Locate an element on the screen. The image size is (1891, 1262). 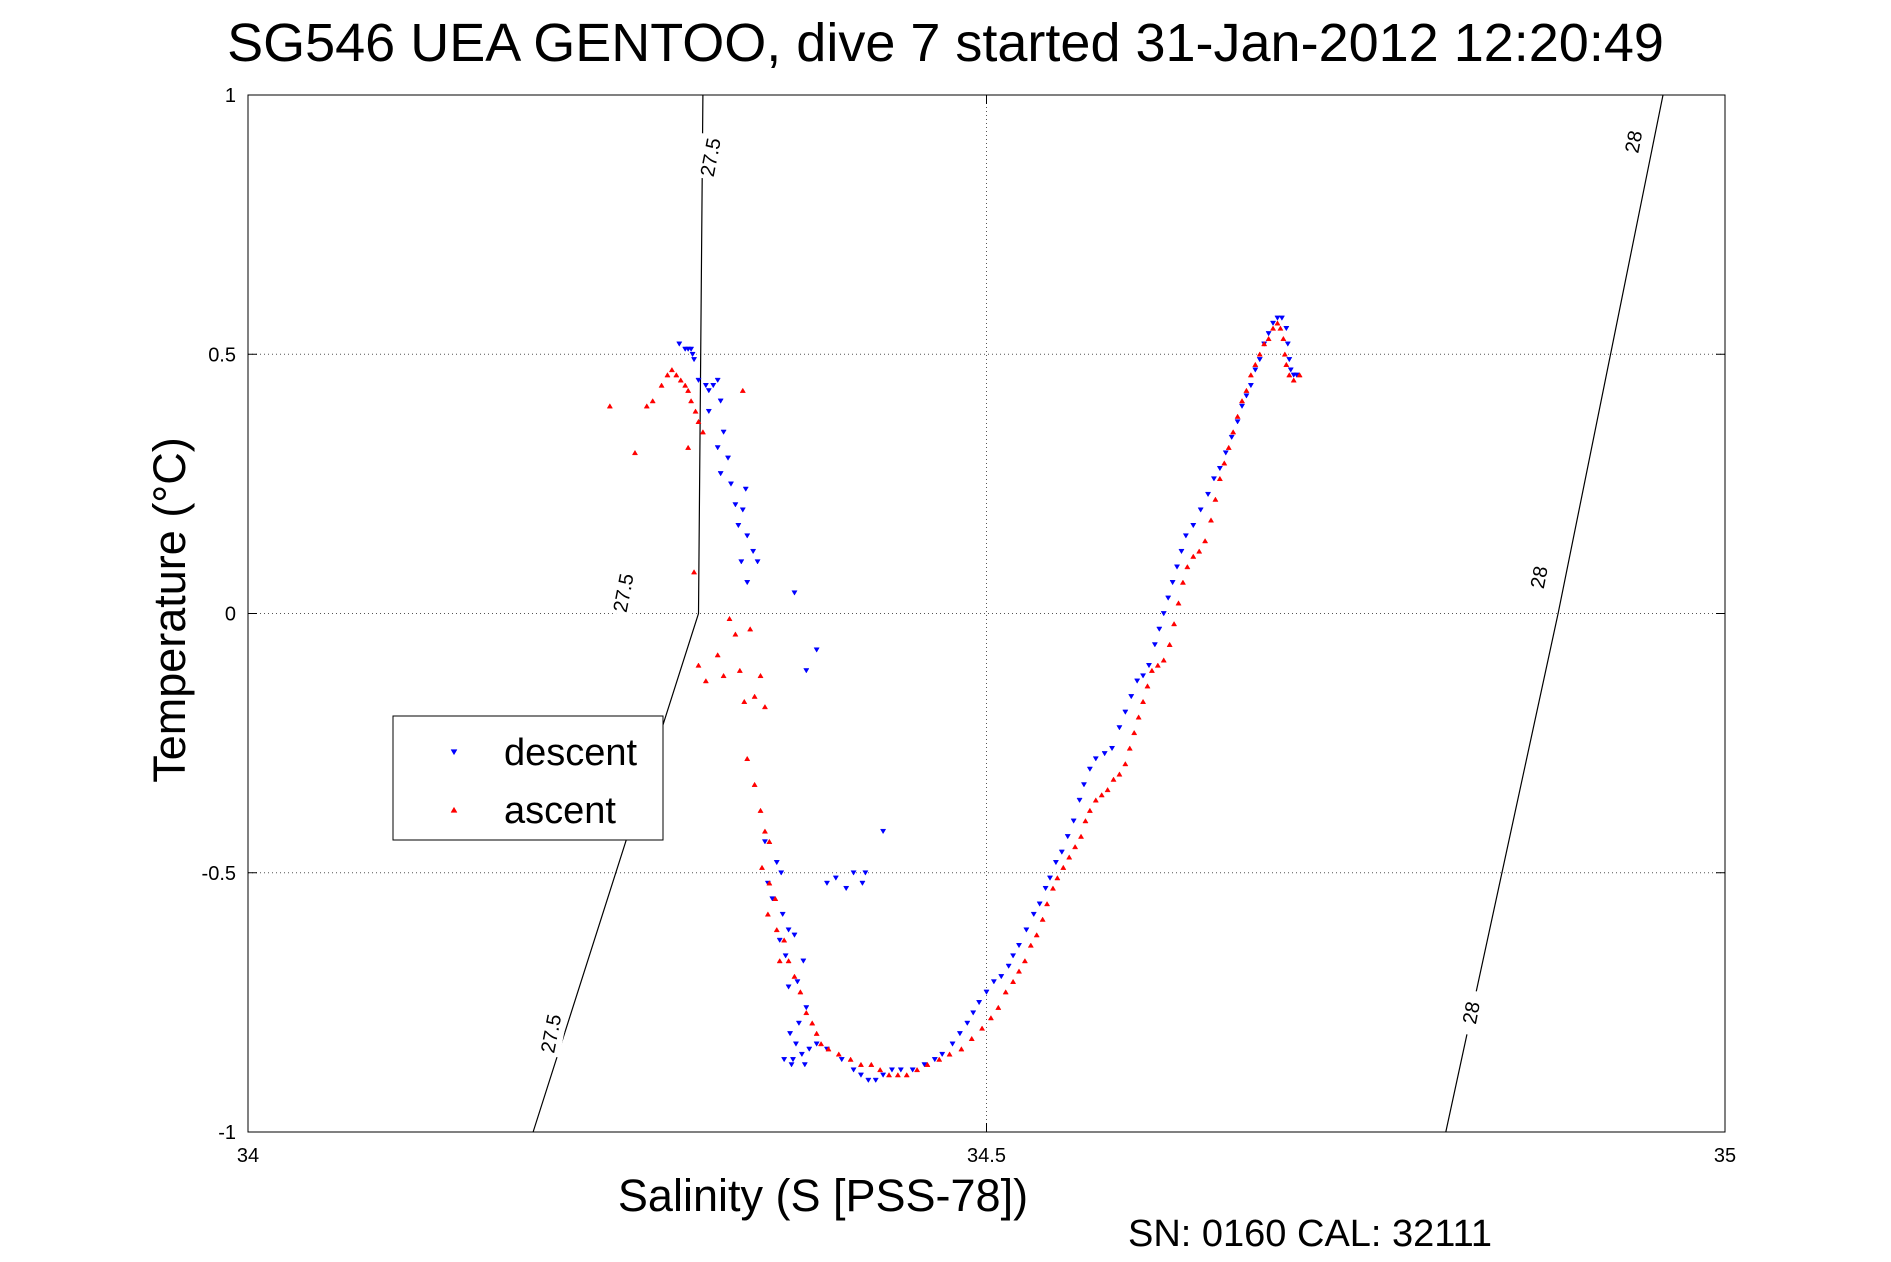
footer-serial-calibration: SN: 0160 CAL: 32111 is located at coordinates (1310, 1234).